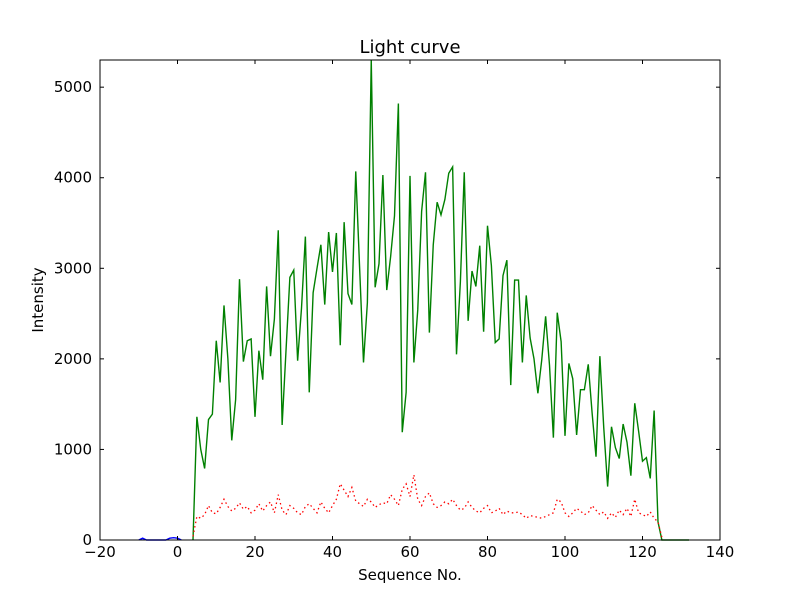 The height and width of the screenshot is (600, 800). Describe the element at coordinates (73, 268) in the screenshot. I see `y-tick-label: 3000` at that location.